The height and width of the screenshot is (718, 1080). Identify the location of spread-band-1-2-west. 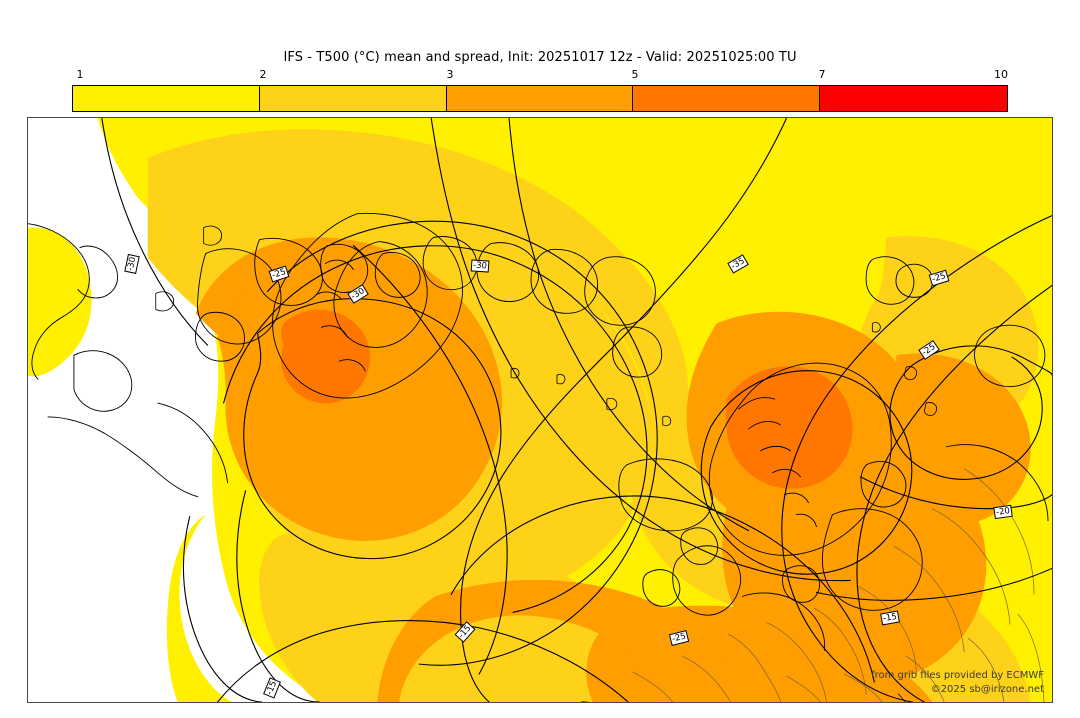
(60, 302).